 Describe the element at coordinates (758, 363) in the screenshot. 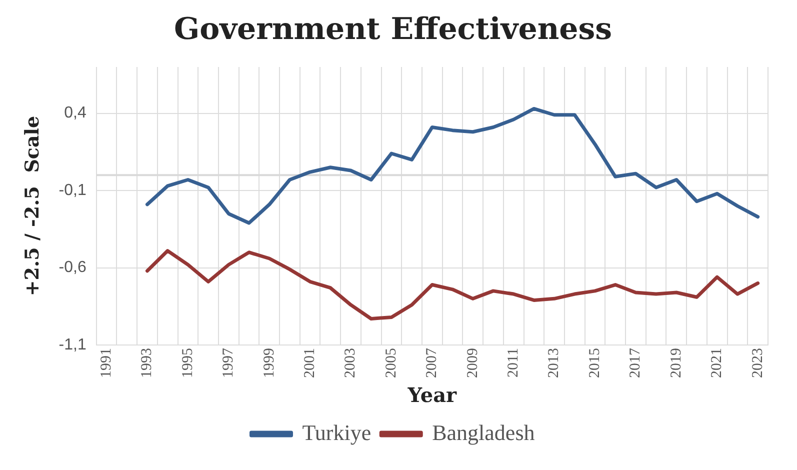

I see `x-tick-label: 2023` at that location.